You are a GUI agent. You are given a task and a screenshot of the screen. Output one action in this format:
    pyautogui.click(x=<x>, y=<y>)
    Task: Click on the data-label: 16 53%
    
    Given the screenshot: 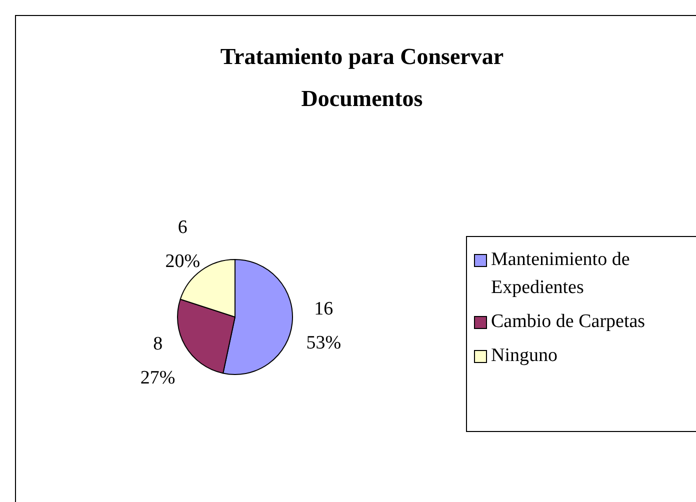 What is the action you would take?
    pyautogui.click(x=324, y=326)
    